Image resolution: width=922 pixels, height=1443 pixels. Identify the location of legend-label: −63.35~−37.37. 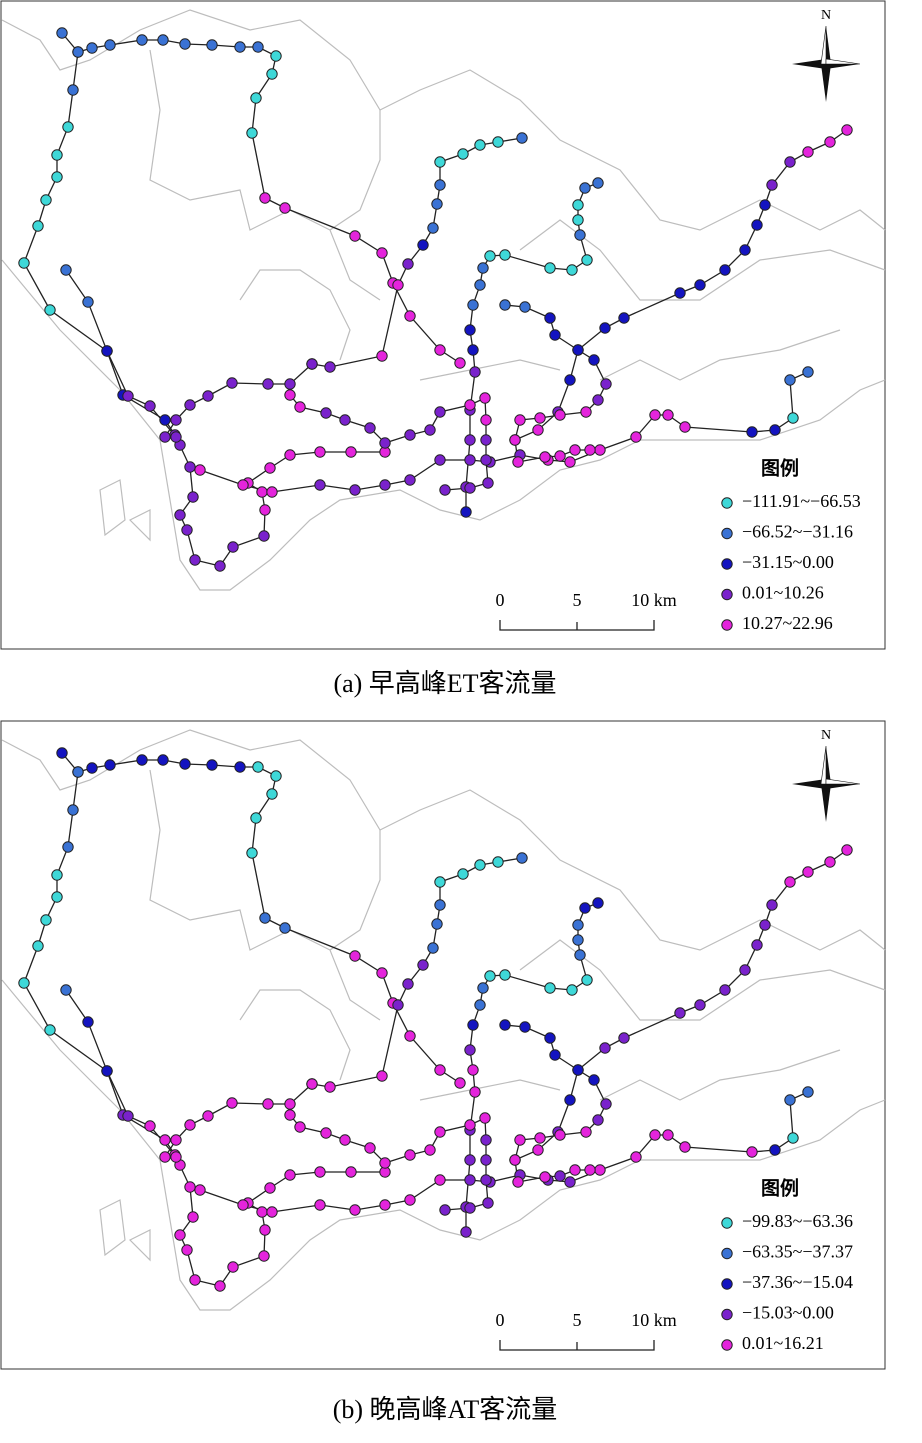
(797, 1252).